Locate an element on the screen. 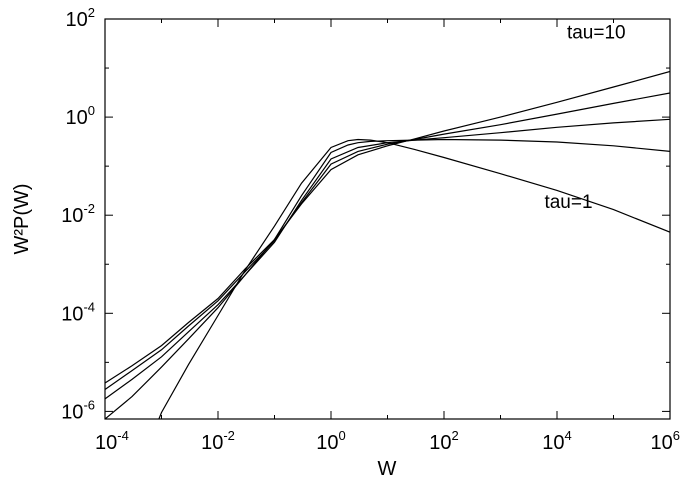 The image size is (694, 482). y-tick-label-0: 10⁻⁶ is located at coordinates (78, 410).